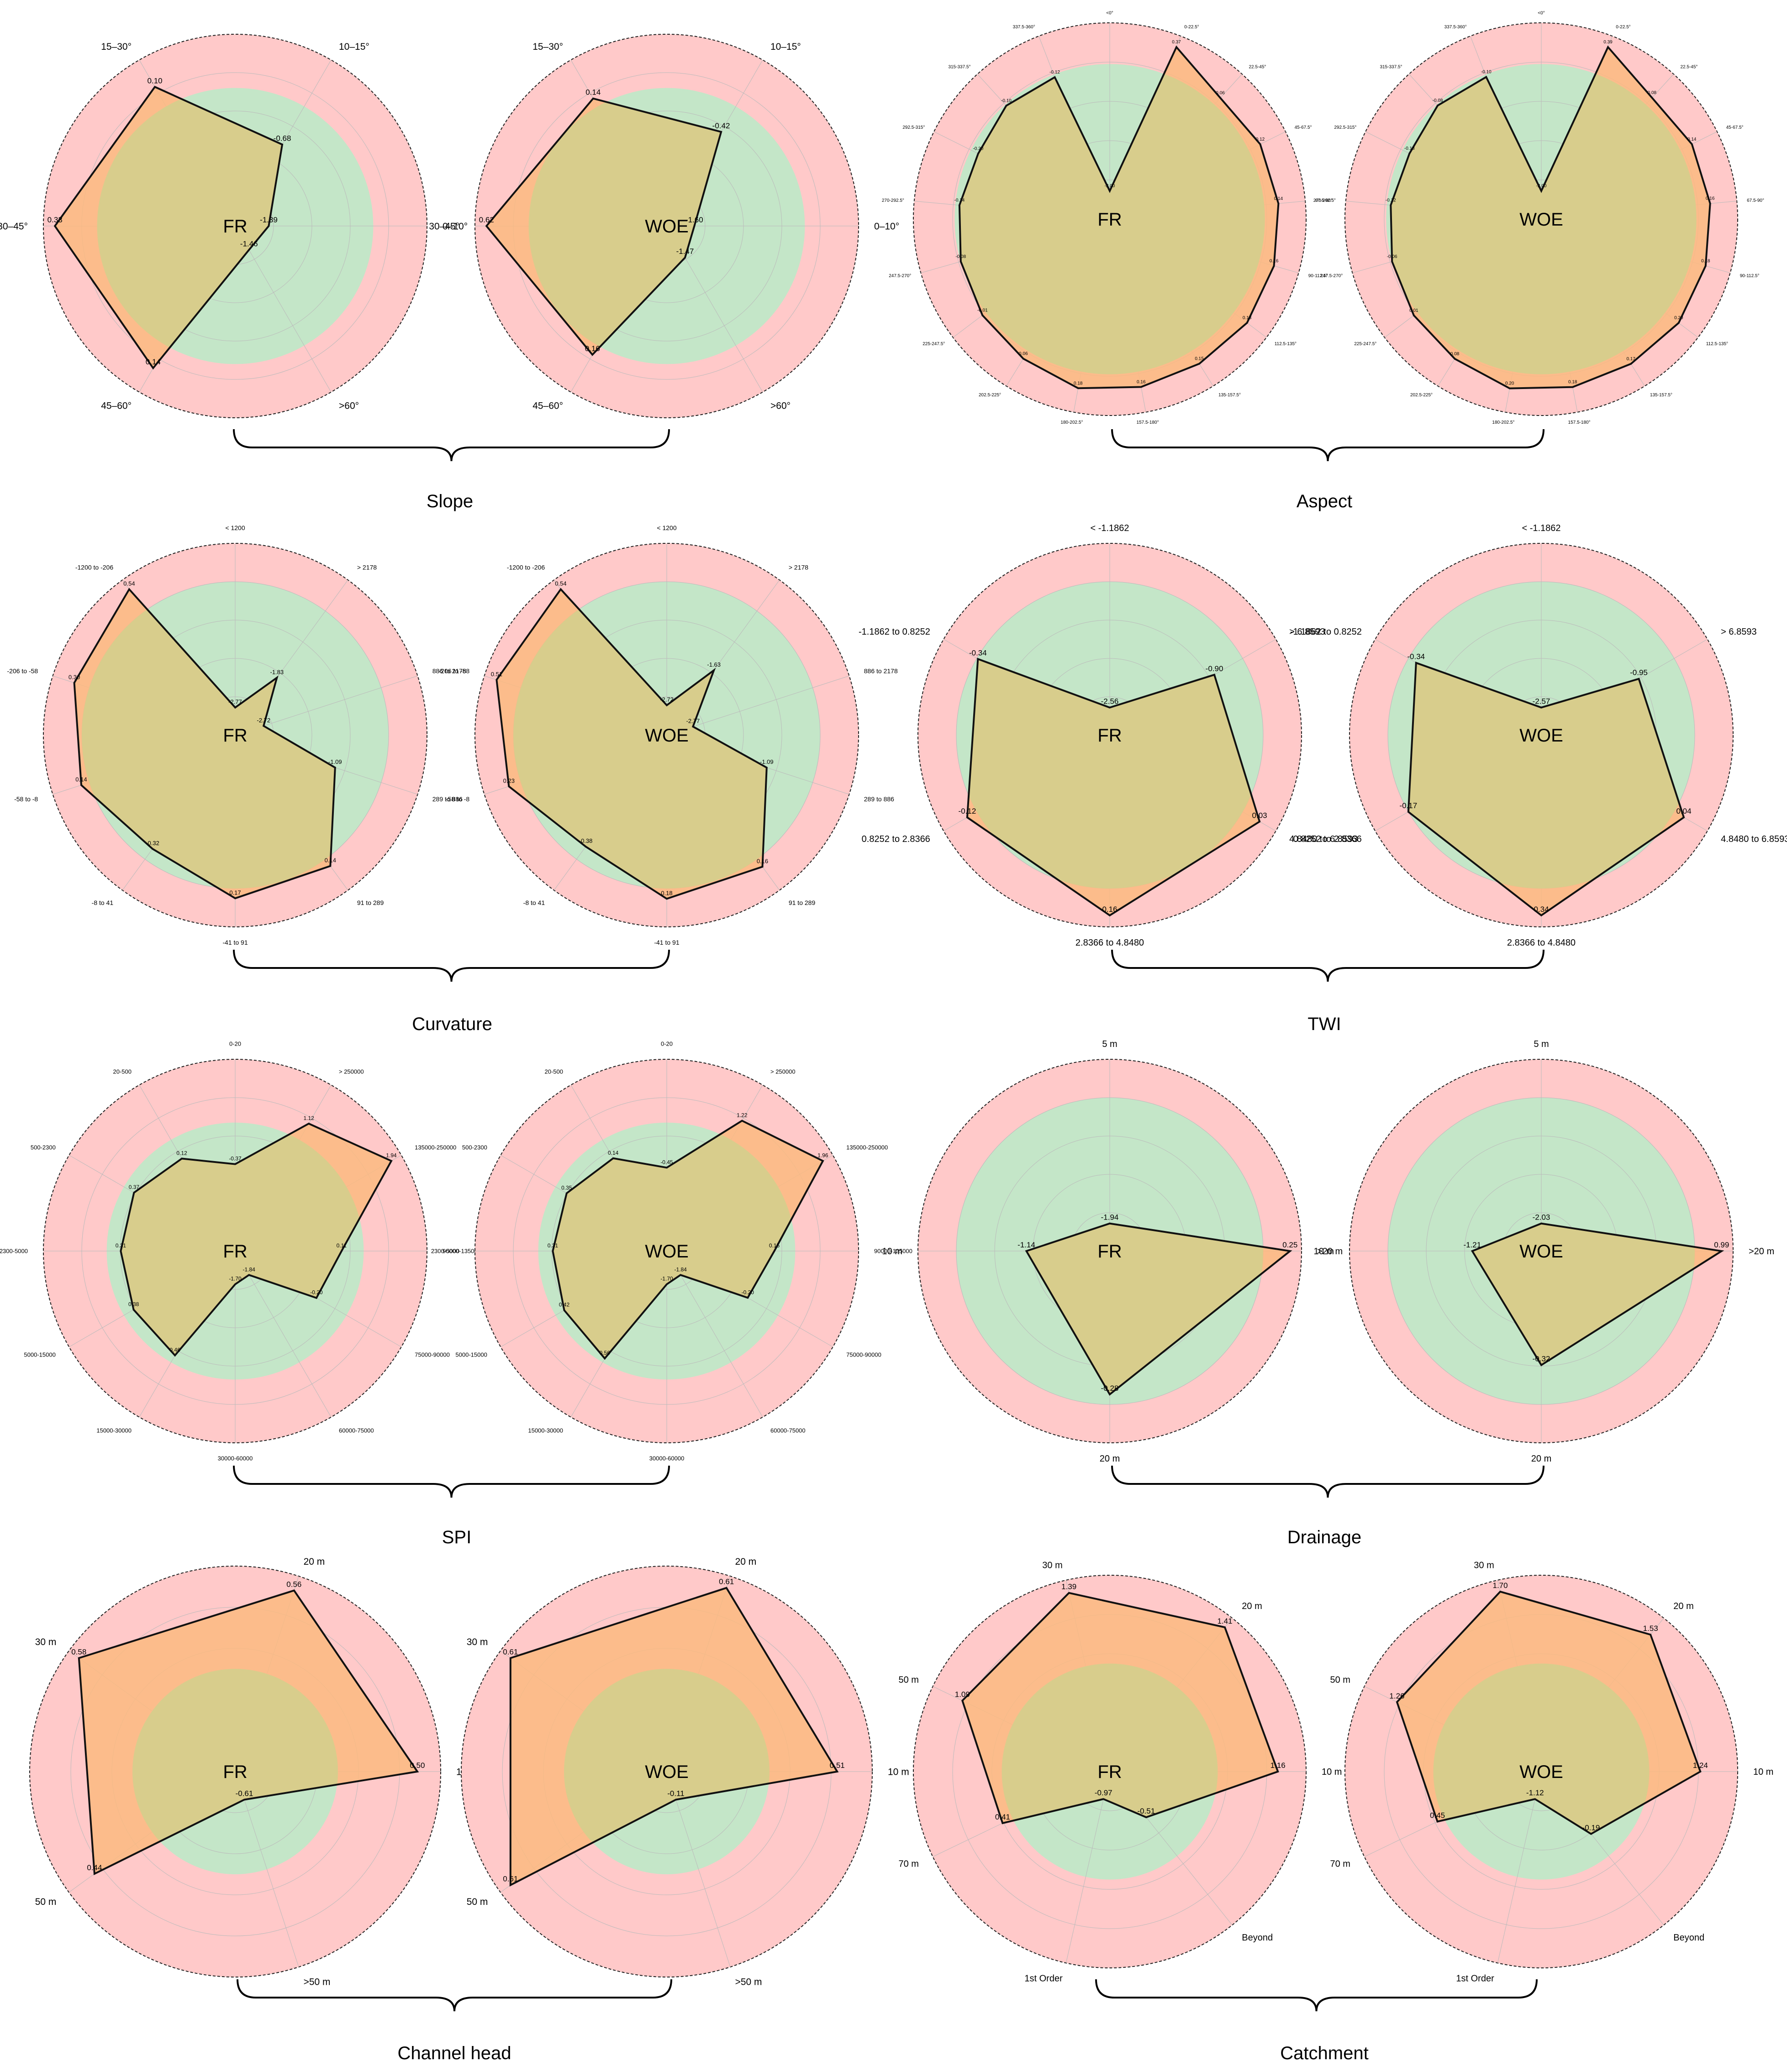  I want to click on category-label: Beyond, so click(1688, 1938).